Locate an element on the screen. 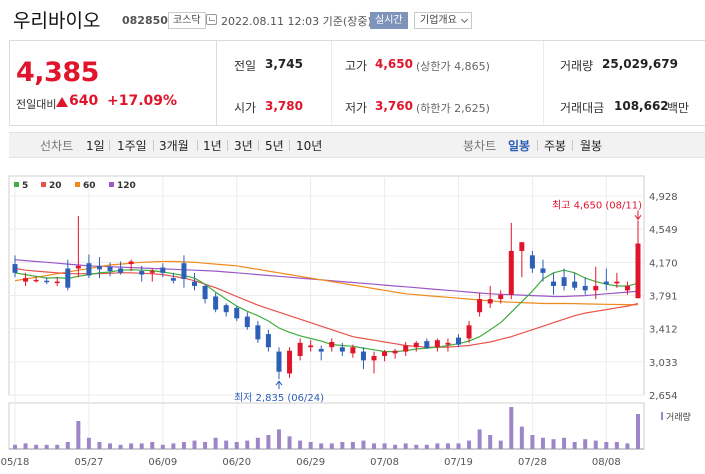 Image resolution: width=705 pixels, height=474 pixels. legend-label: 60 is located at coordinates (89, 186).